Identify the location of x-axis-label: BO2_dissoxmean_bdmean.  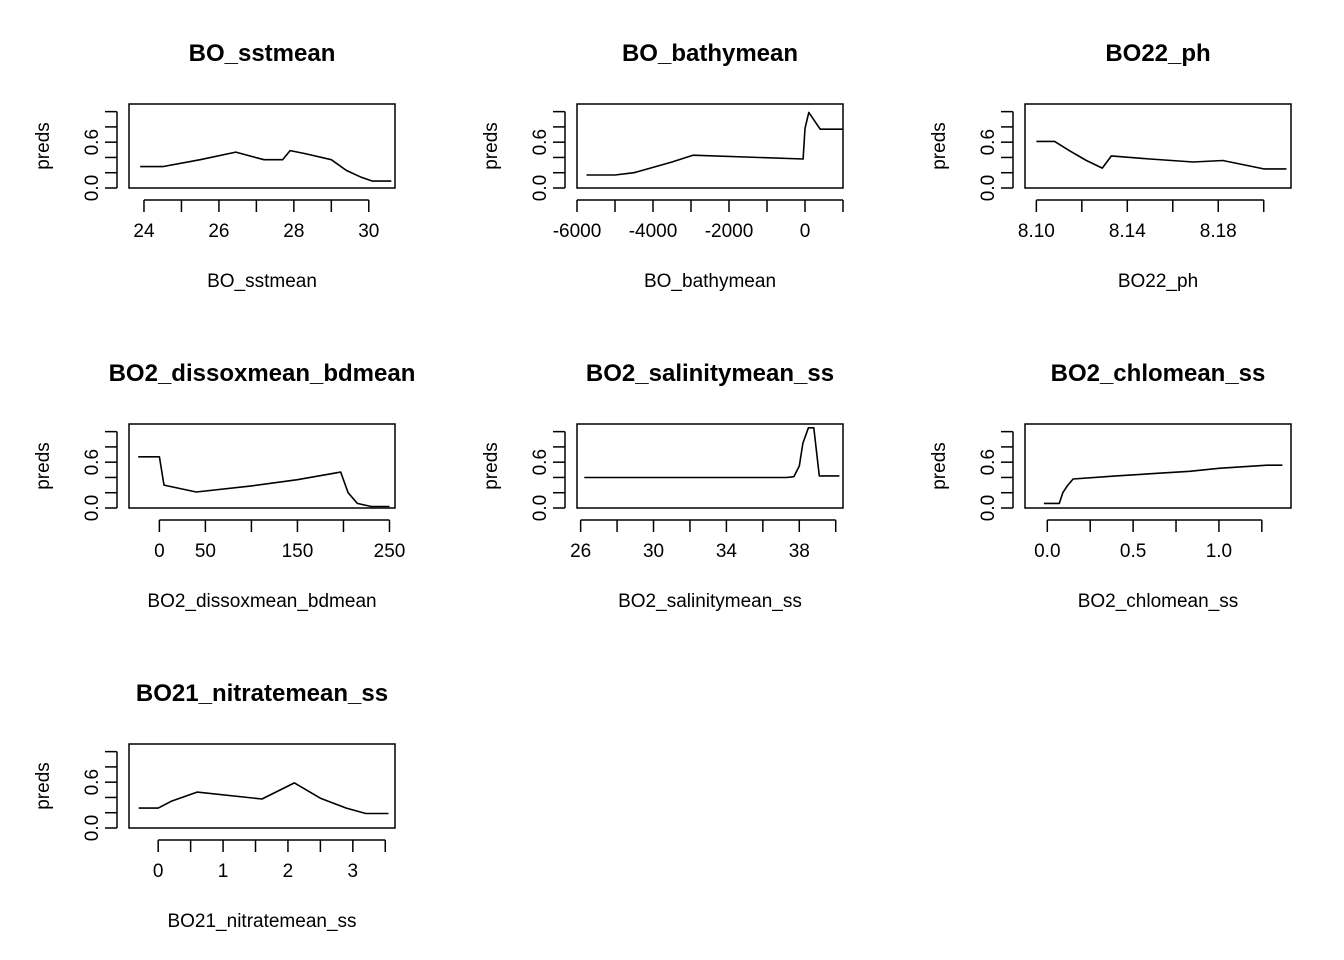
(261, 601).